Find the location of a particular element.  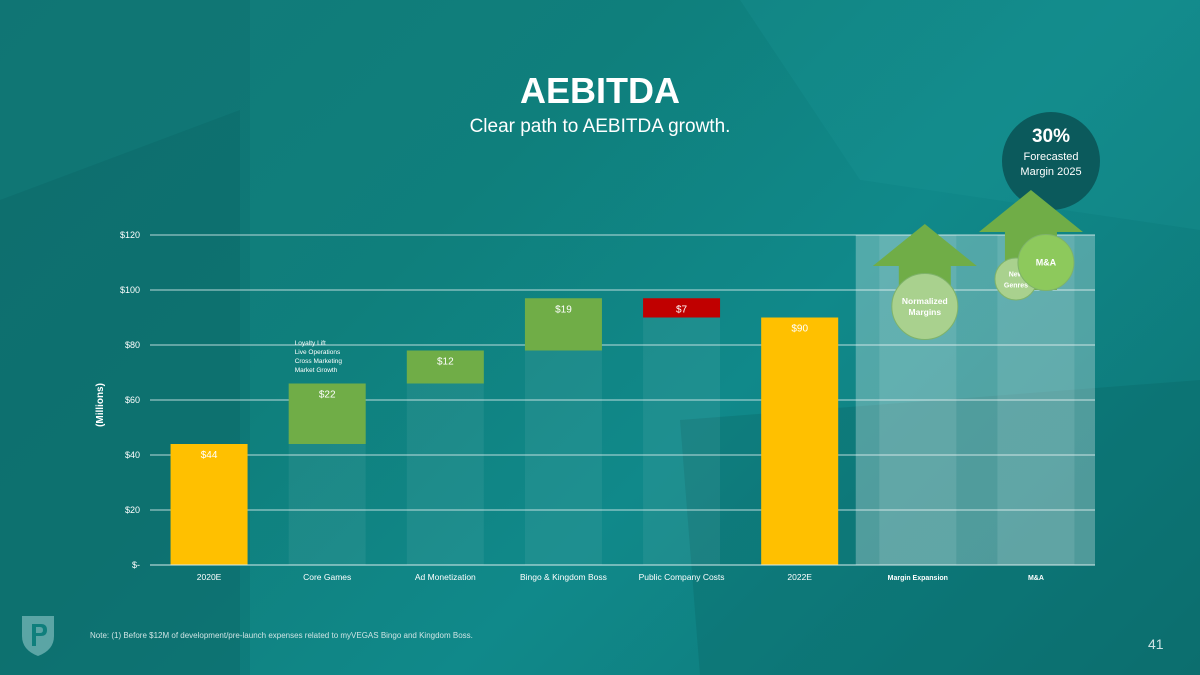

bubble-label: Margins is located at coordinates (925, 312).